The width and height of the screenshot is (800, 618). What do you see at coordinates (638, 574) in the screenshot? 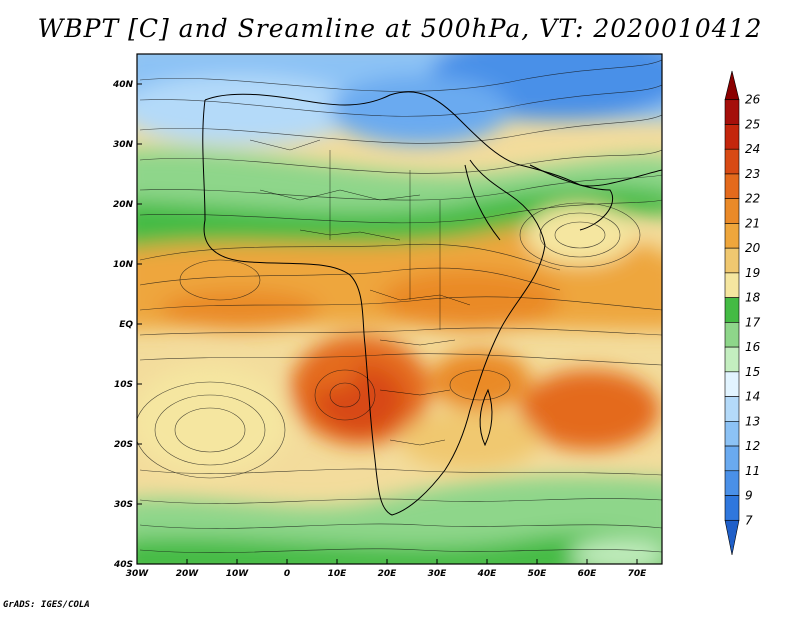
I see `x-tick-label: 70E` at bounding box center [638, 574].